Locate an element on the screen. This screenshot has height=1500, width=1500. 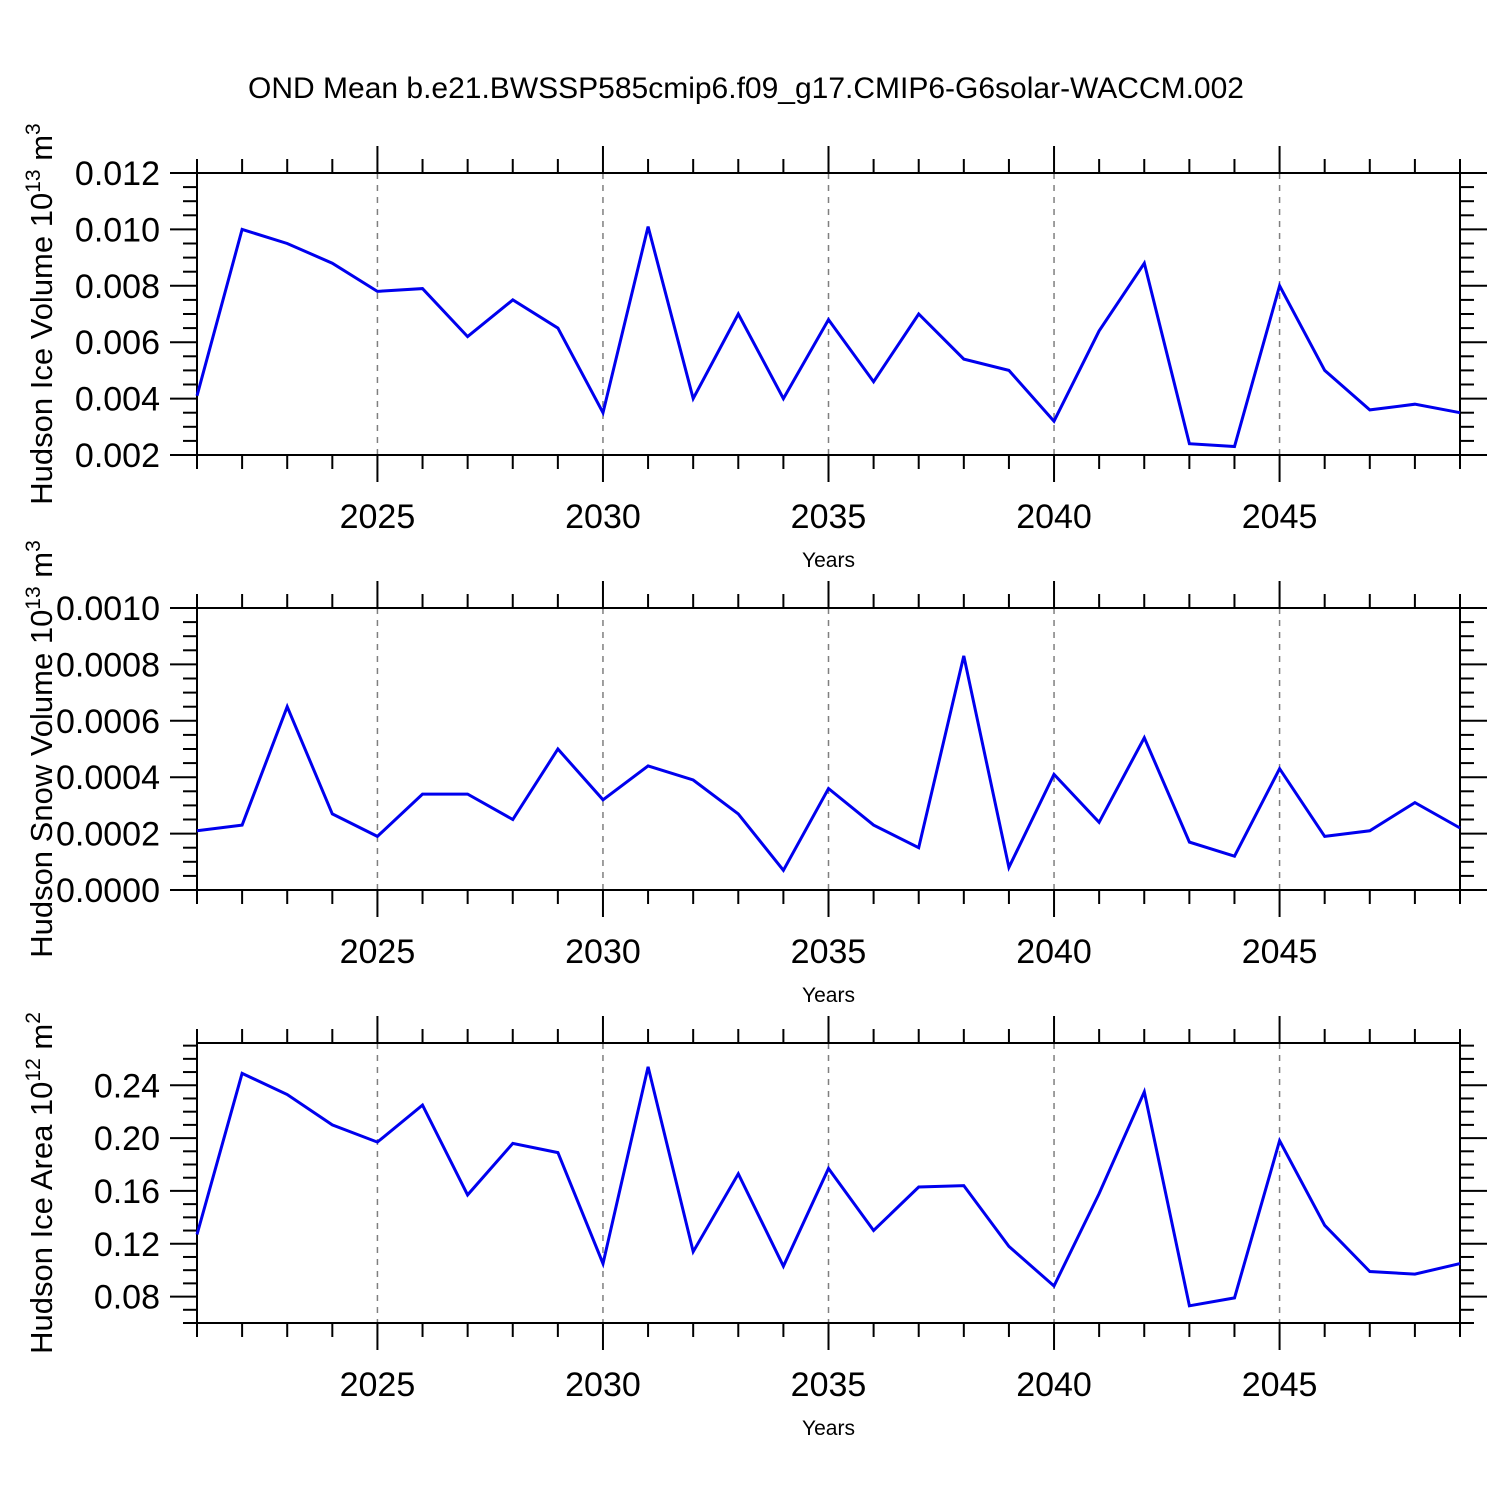
y-tick-label: 0.008 is located at coordinates (117, 287).